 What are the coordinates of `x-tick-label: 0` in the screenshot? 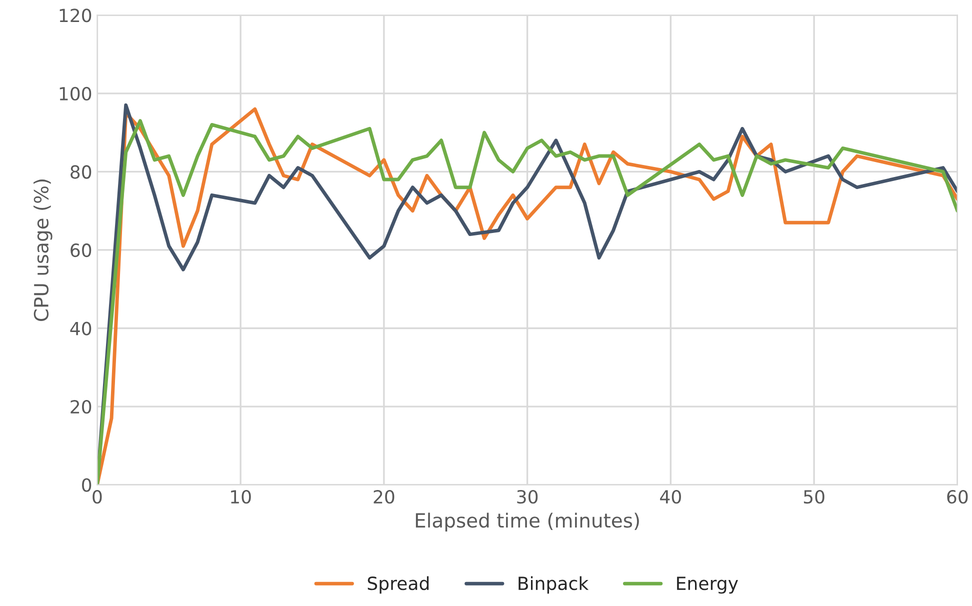 It's located at (97, 497).